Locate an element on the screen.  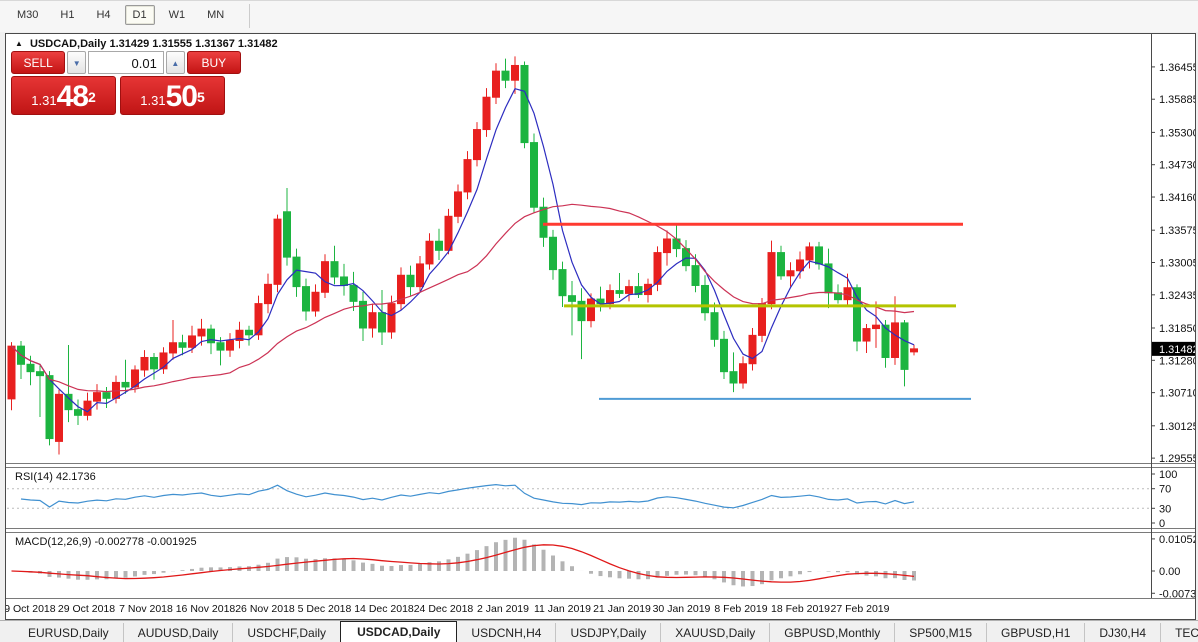
timeframe-button-h1: H1 is located at coordinates (67, 15).